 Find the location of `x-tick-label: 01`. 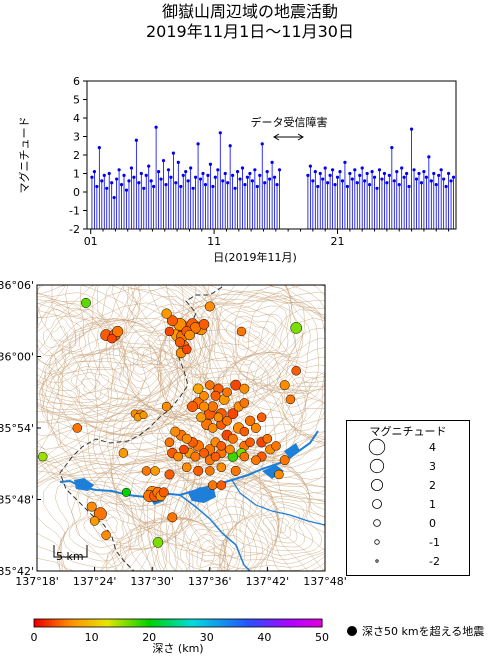

x-tick-label: 01 is located at coordinates (91, 241).